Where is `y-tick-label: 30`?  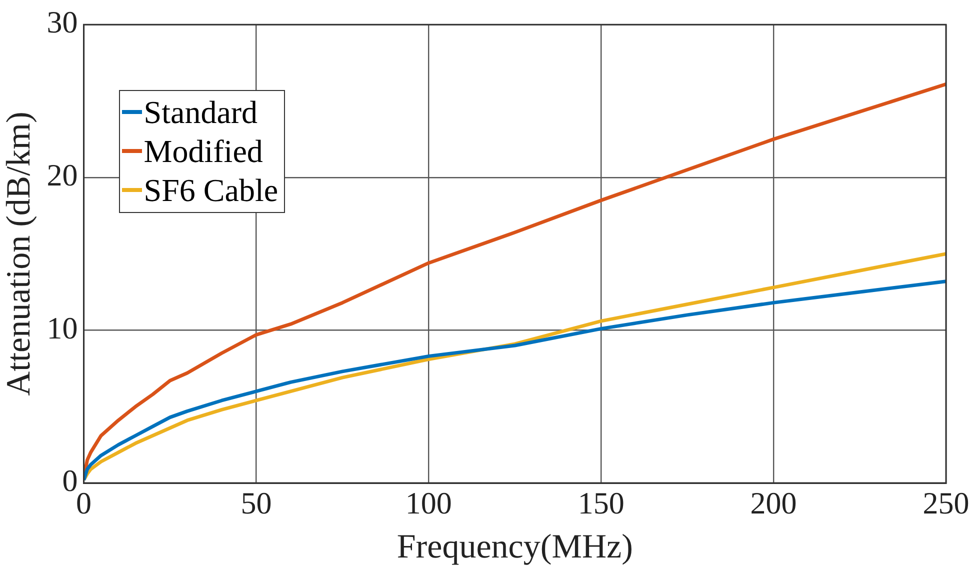 y-tick-label: 30 is located at coordinates (62, 22).